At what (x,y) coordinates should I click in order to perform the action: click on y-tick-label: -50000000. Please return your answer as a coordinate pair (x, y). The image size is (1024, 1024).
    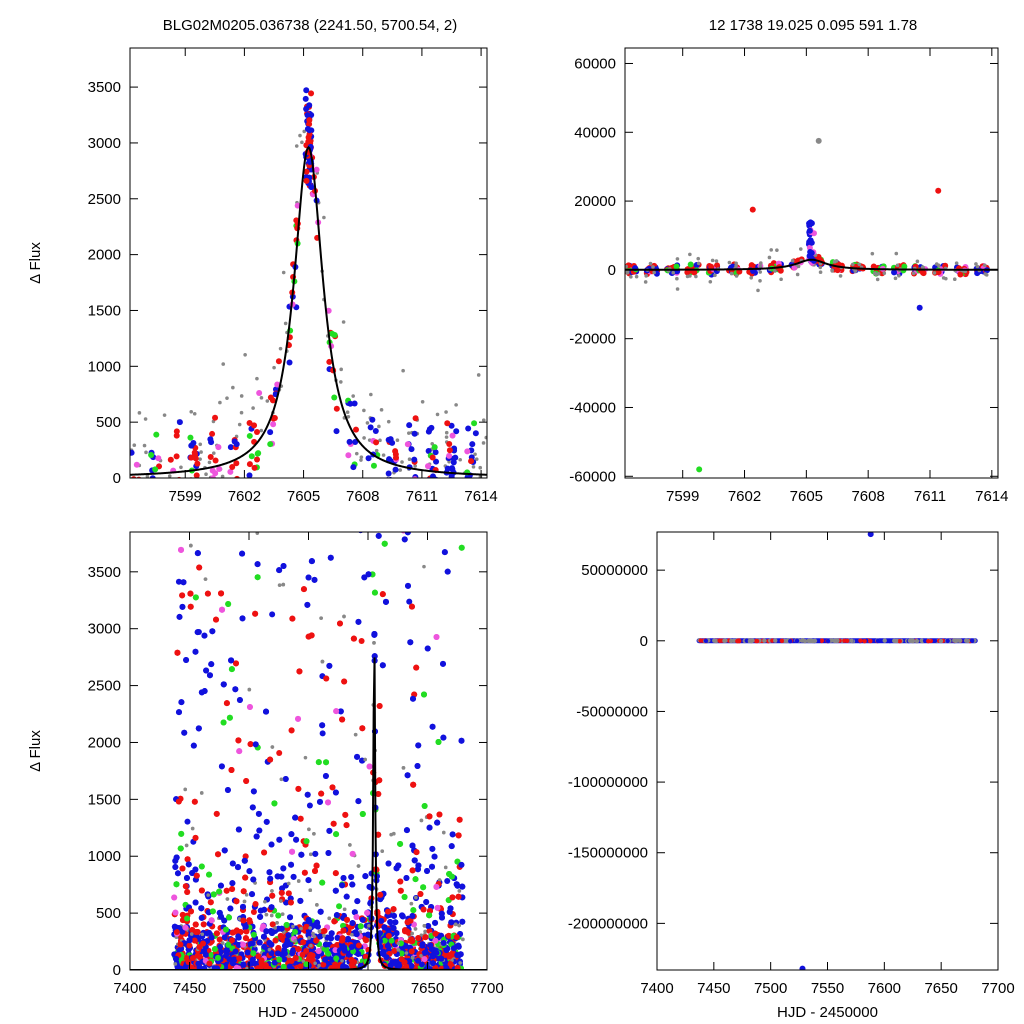
    Looking at the image, I should click on (612, 711).